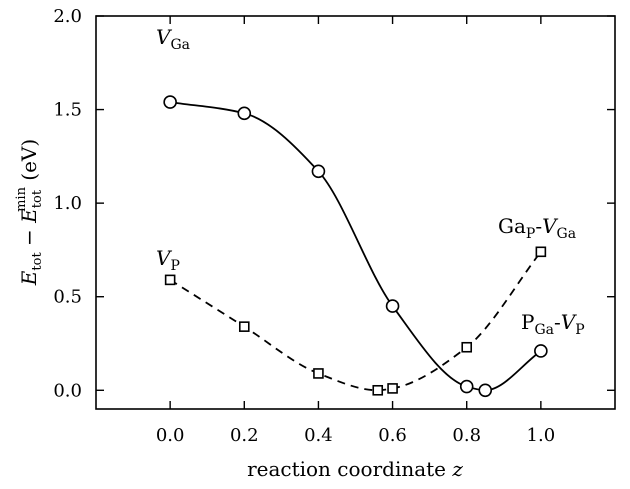 The width and height of the screenshot is (630, 489). What do you see at coordinates (67, 203) in the screenshot?
I see `y-tick-label: 1.0` at bounding box center [67, 203].